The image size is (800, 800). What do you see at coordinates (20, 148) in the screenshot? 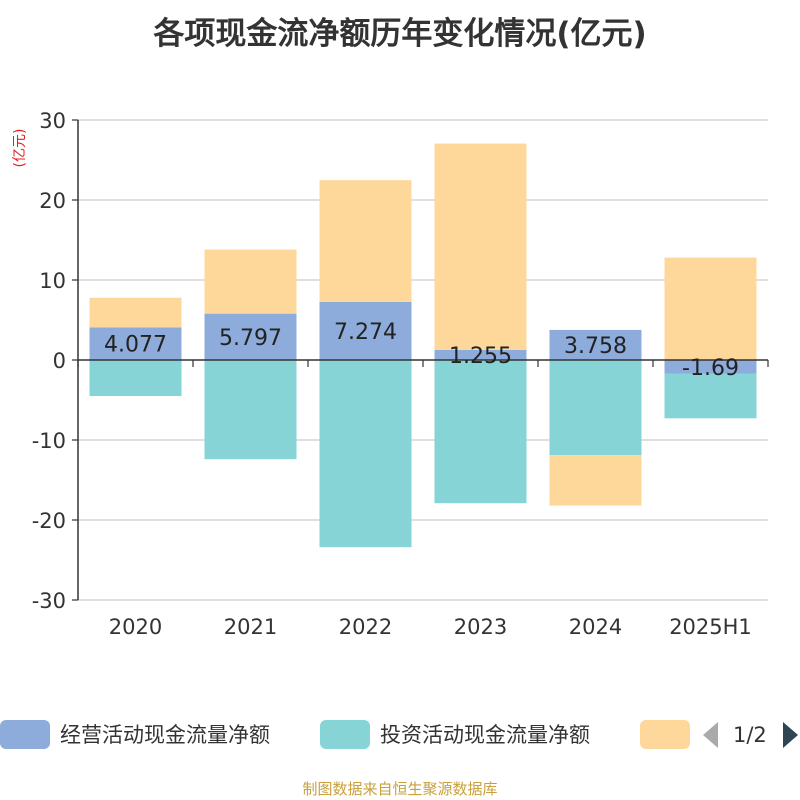
I see `y-unit-label: (亿元)` at bounding box center [20, 148].